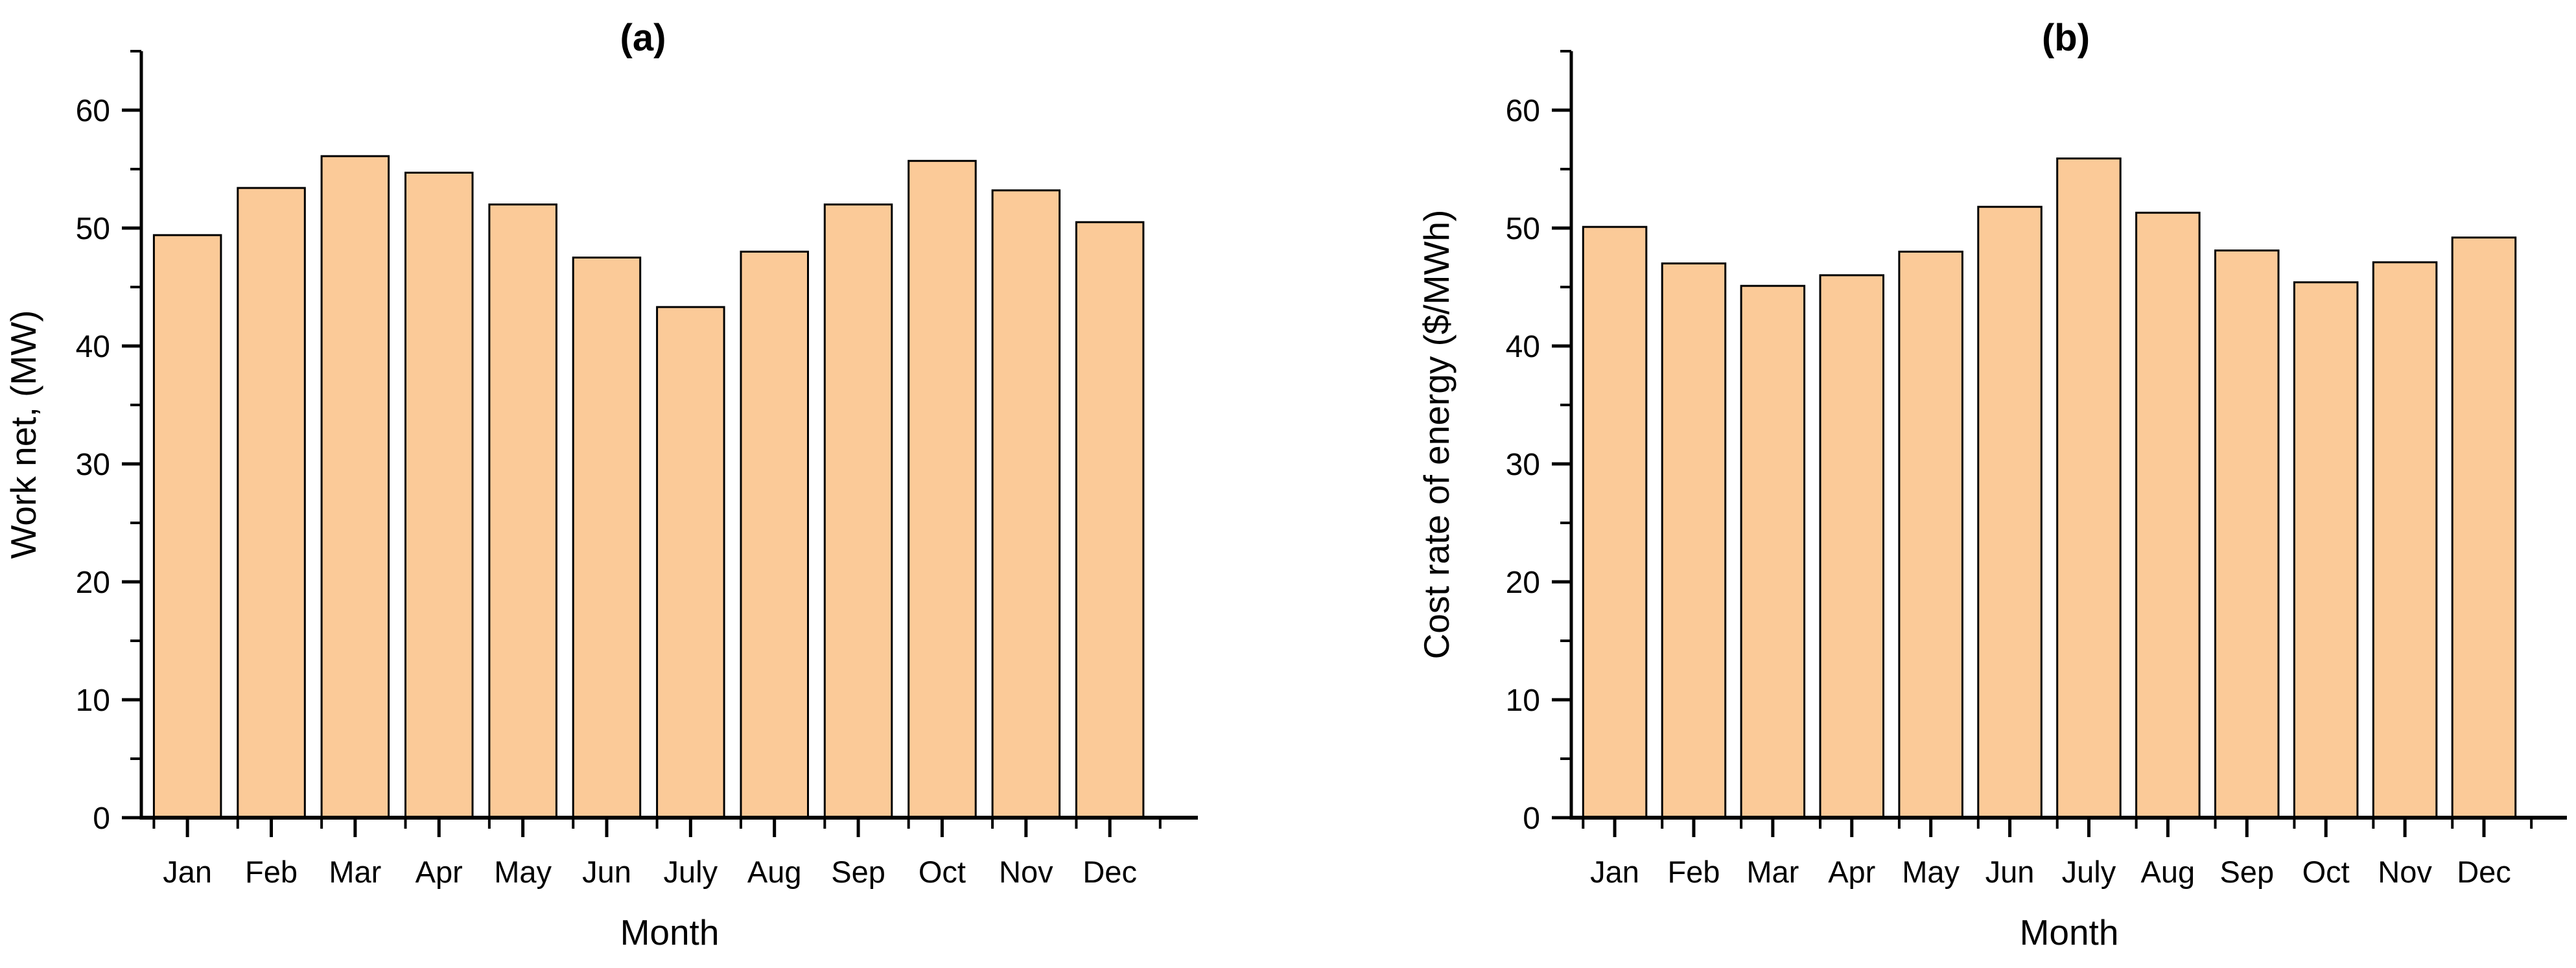 Image resolution: width=2576 pixels, height=968 pixels. Describe the element at coordinates (2066, 38) in the screenshot. I see `panel-label: (b)` at that location.